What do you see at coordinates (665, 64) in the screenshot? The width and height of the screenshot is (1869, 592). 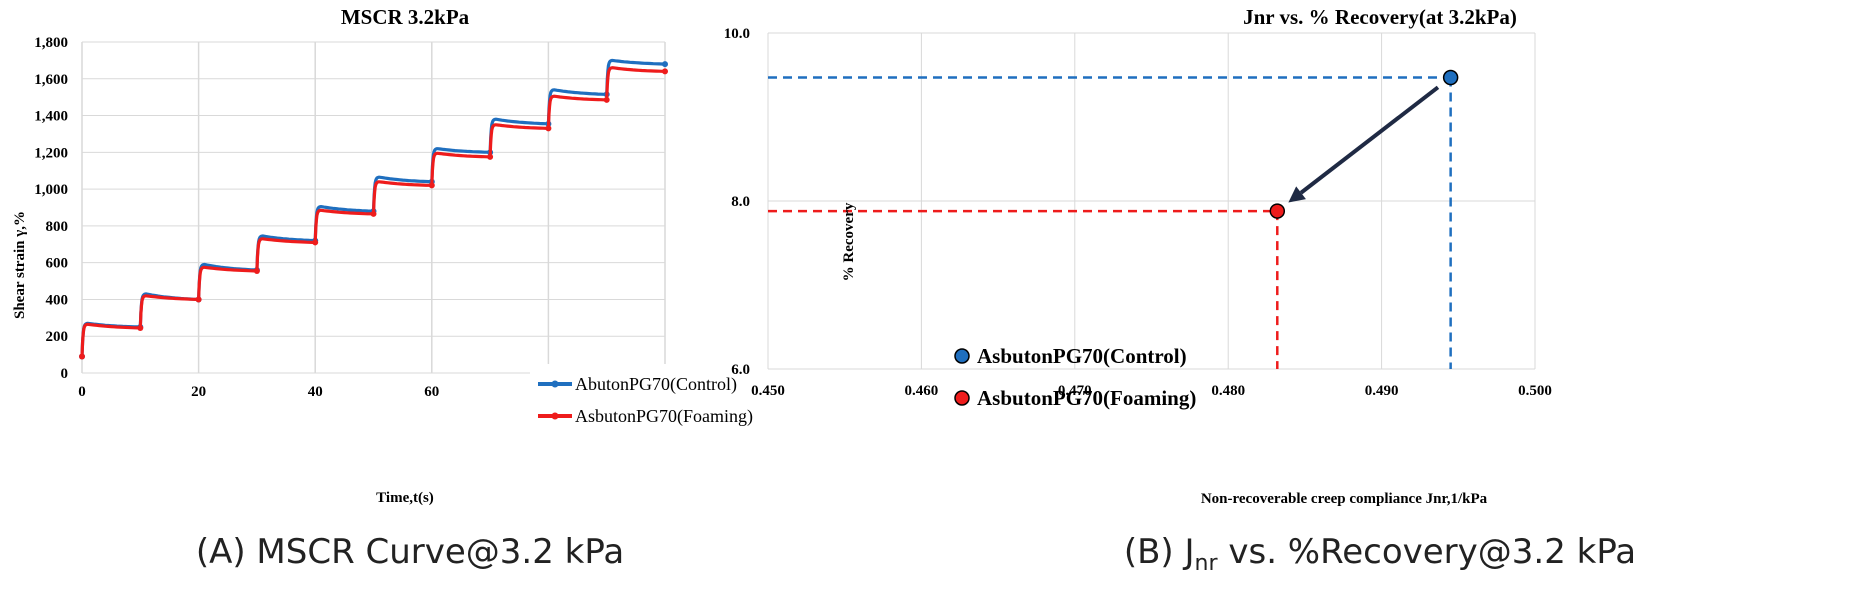 I see `series-0-point` at bounding box center [665, 64].